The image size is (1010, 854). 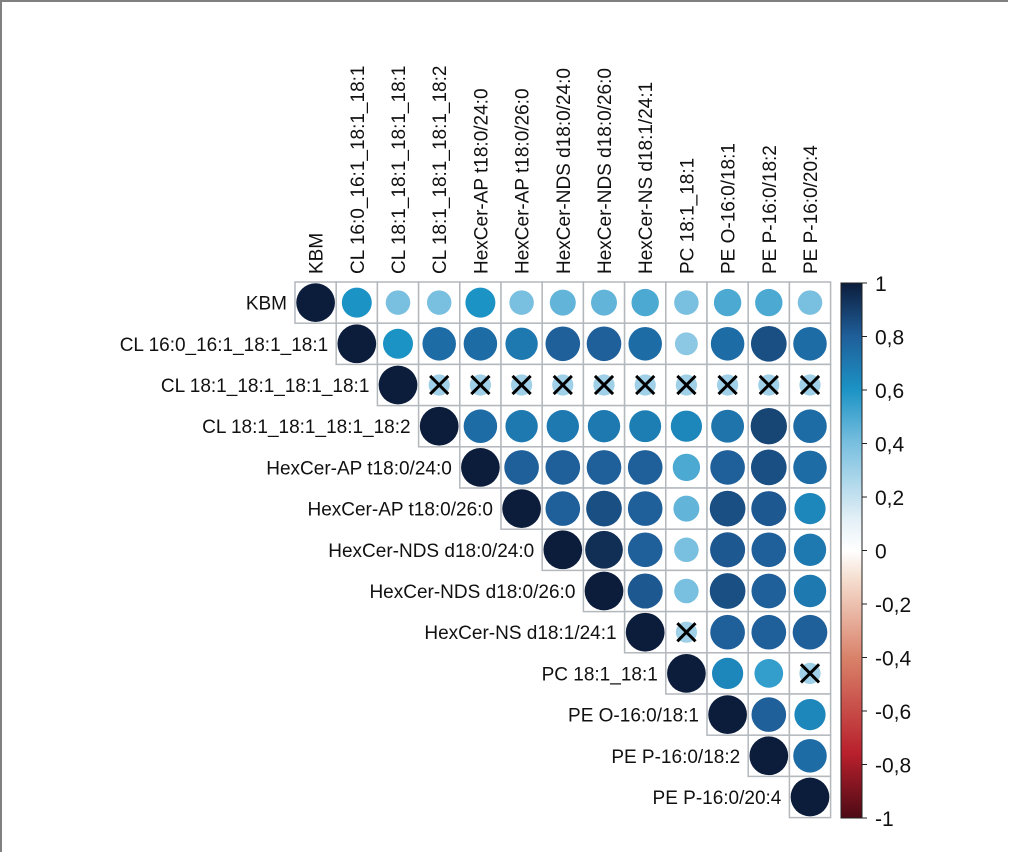 I want to click on column-label: CL 16:0_16:1_18:1_18:1, so click(x=358, y=170).